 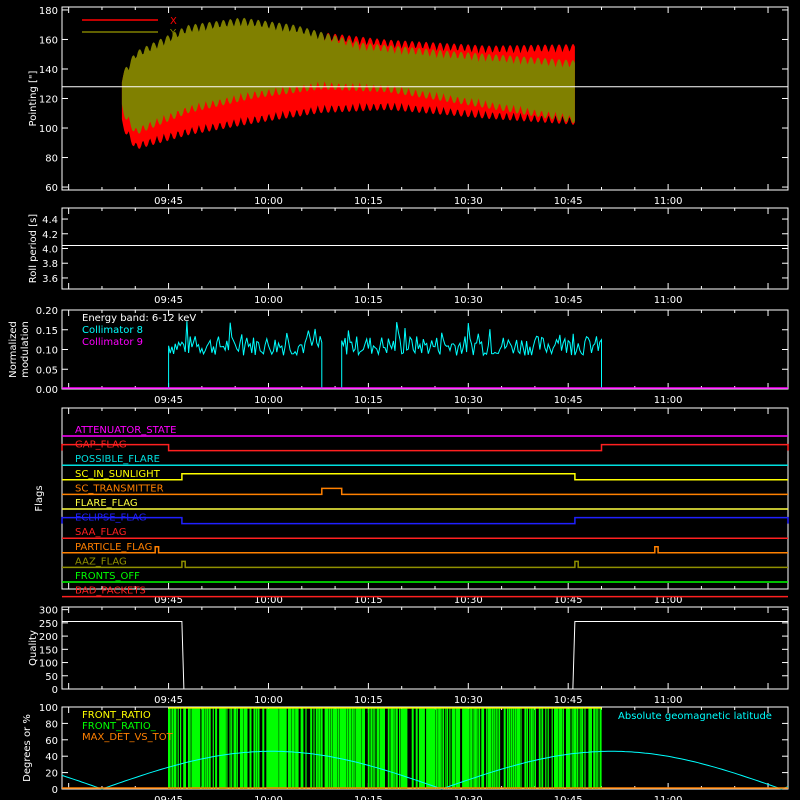 I want to click on y-tick-label: 180, so click(x=48, y=11).